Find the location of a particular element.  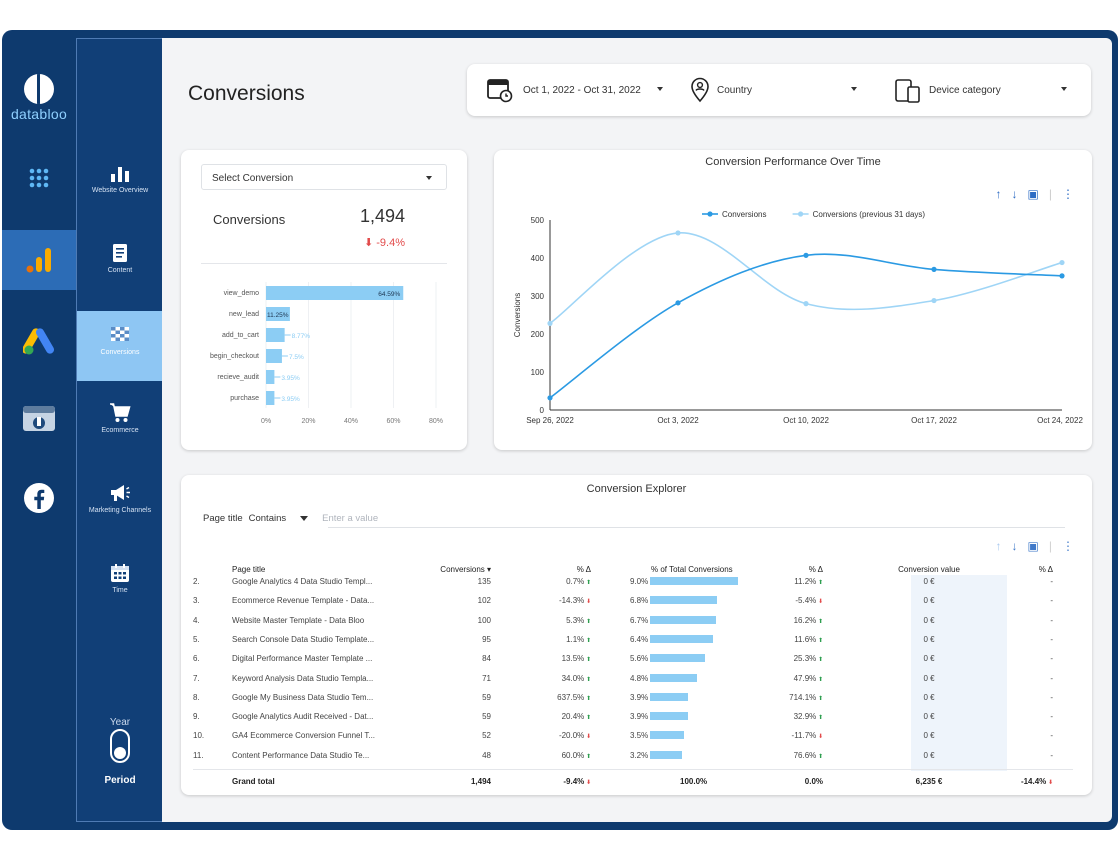

row-share-label: 9.0% is located at coordinates (639, 581).